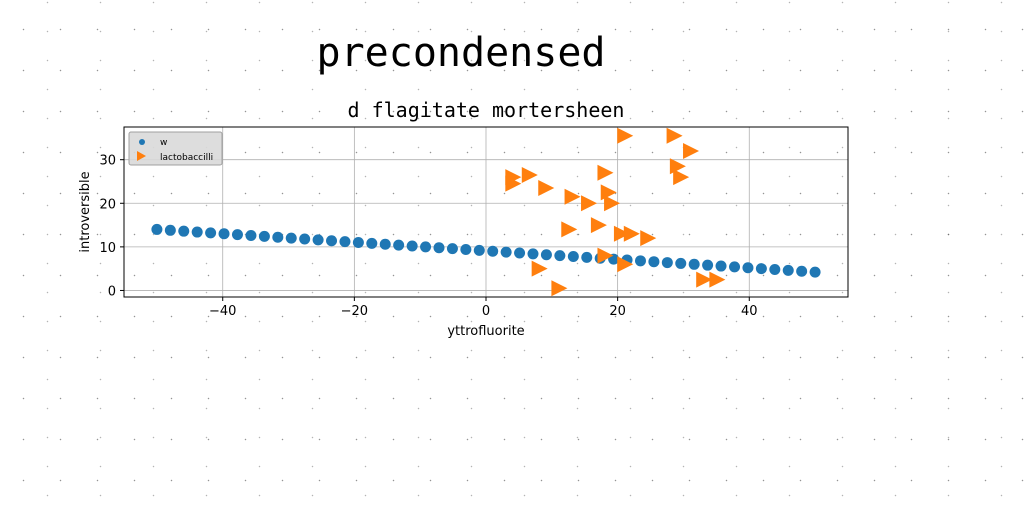 Image resolution: width=1024 pixels, height=512 pixels. Describe the element at coordinates (142, 142) in the screenshot. I see `legend-marker-w` at that location.